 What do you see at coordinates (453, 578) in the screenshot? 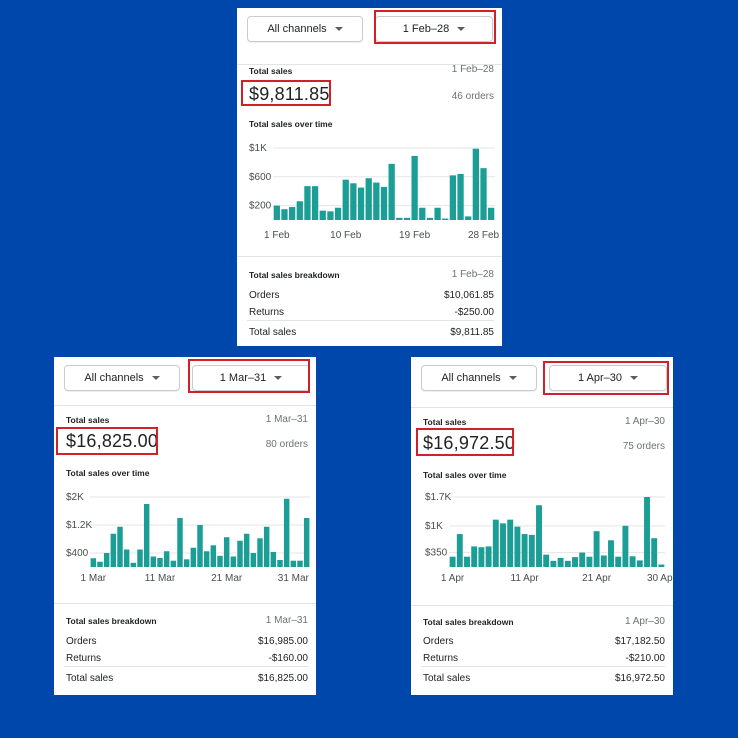
I see `x-tick-label: 1 Apr` at bounding box center [453, 578].